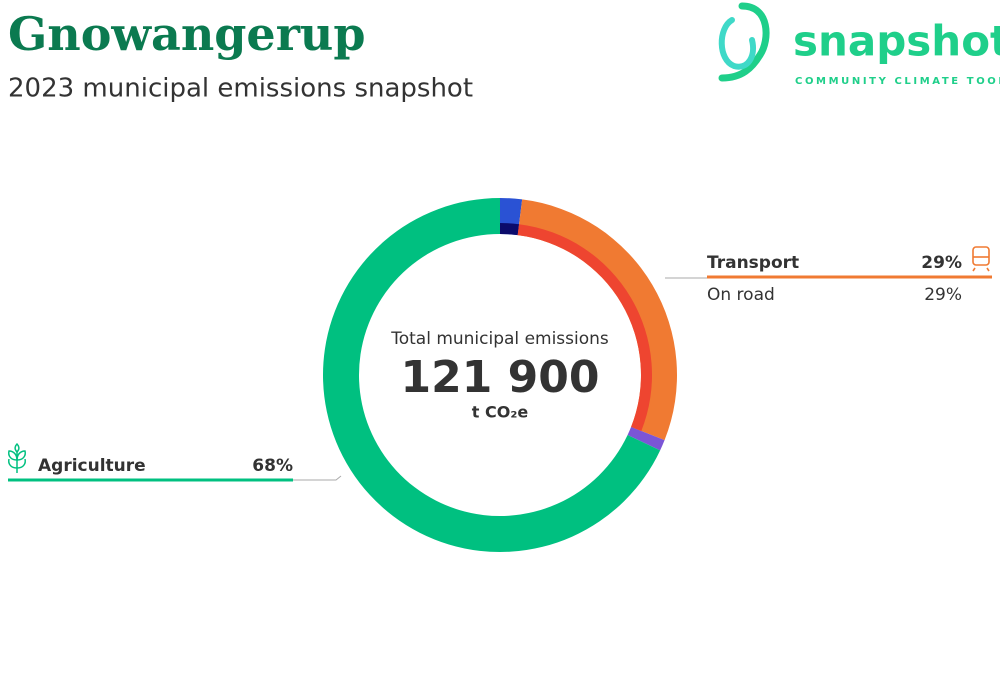 This screenshot has height=674, width=1000. I want to click on agriculture-icon, so click(17, 457).